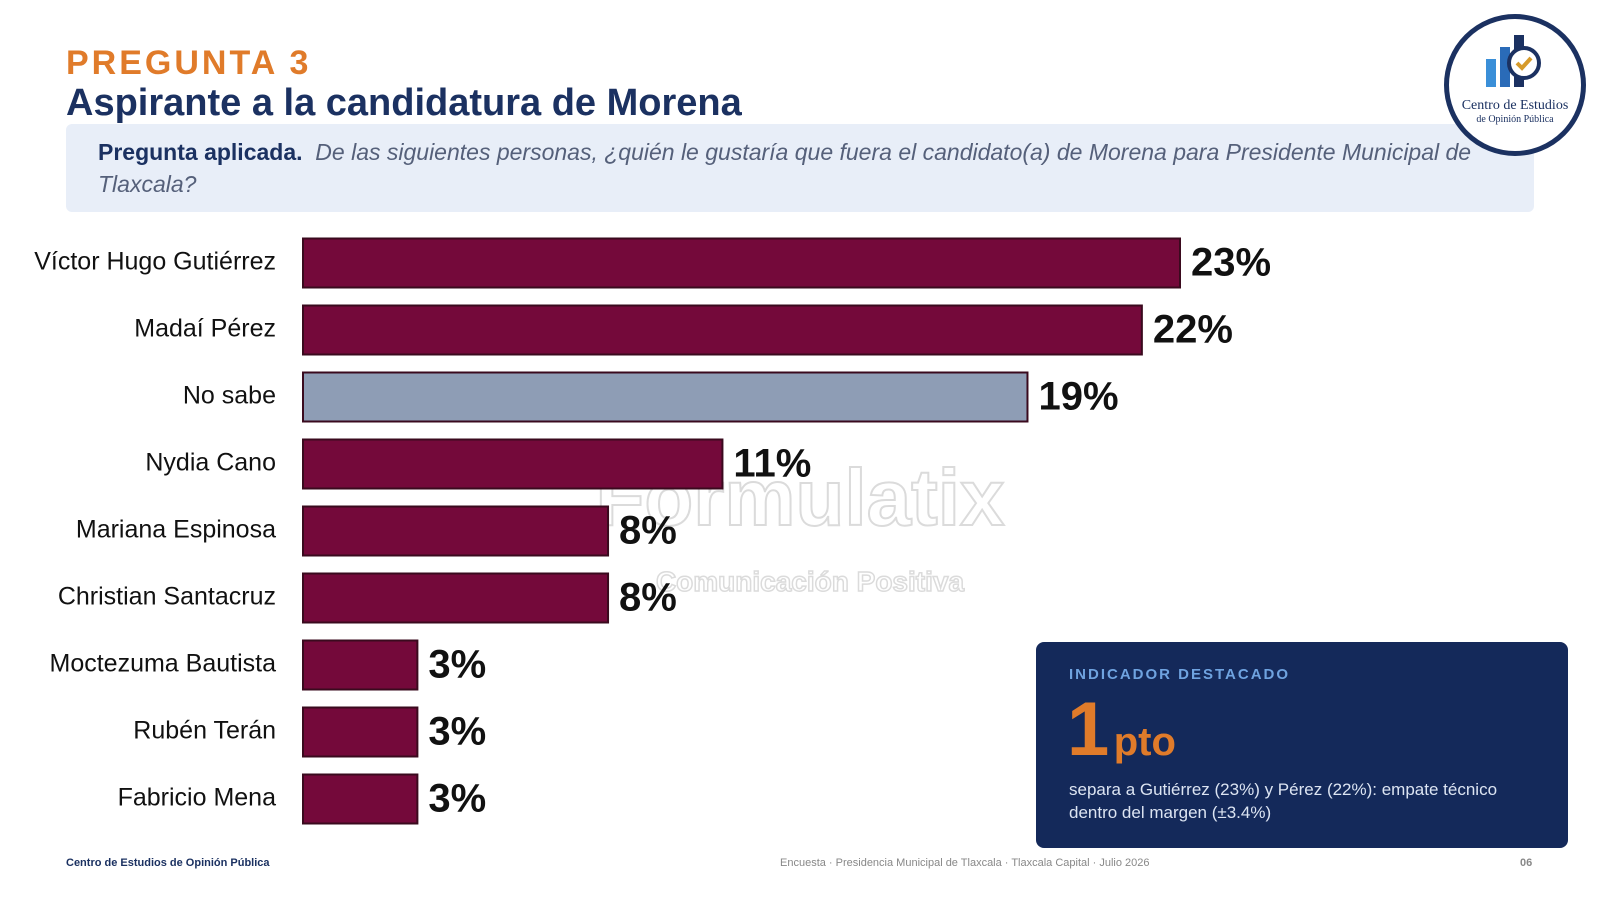 This screenshot has width=1600, height=900. I want to click on category-label: No sabe, so click(229, 396).